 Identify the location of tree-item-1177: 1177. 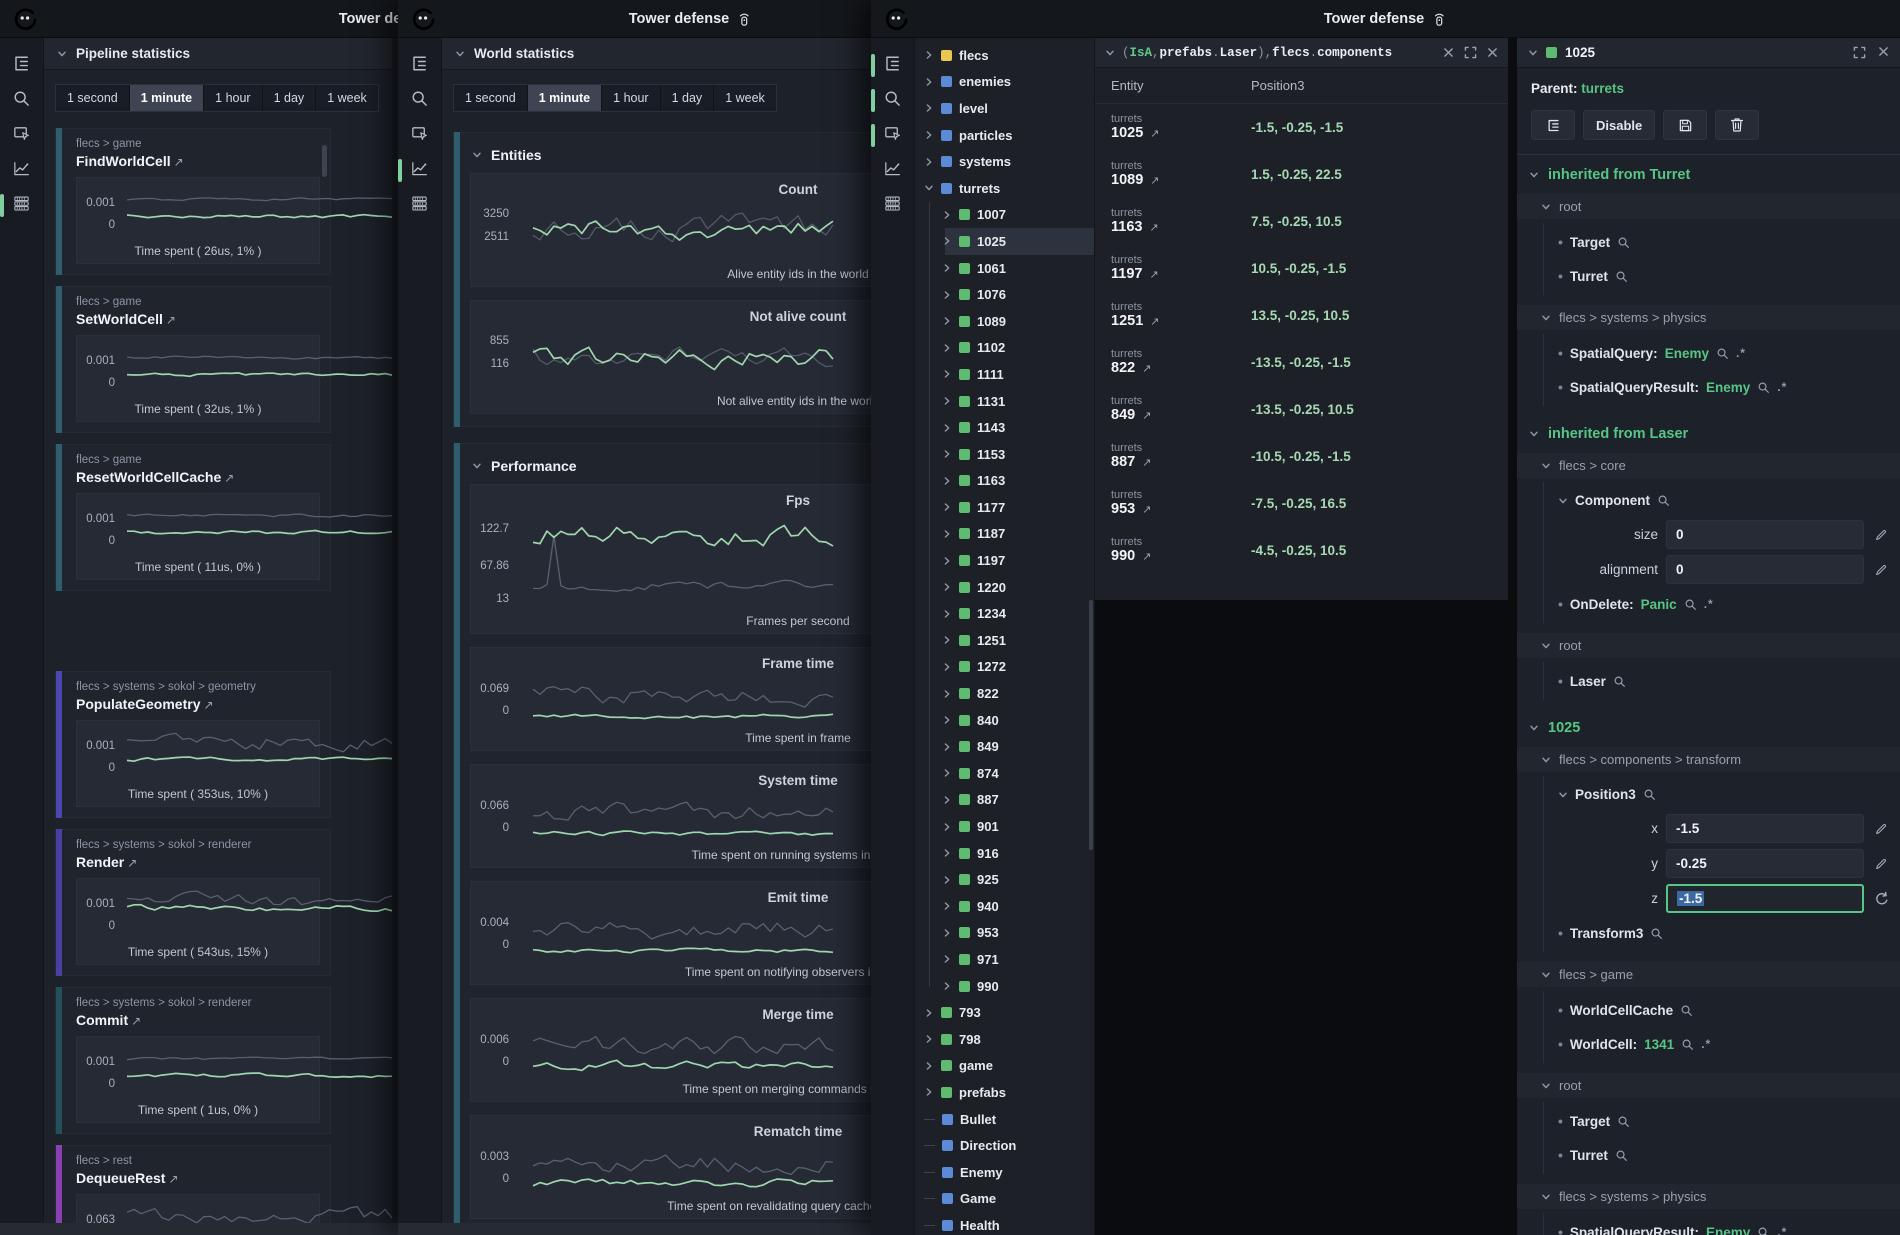
(1004, 507).